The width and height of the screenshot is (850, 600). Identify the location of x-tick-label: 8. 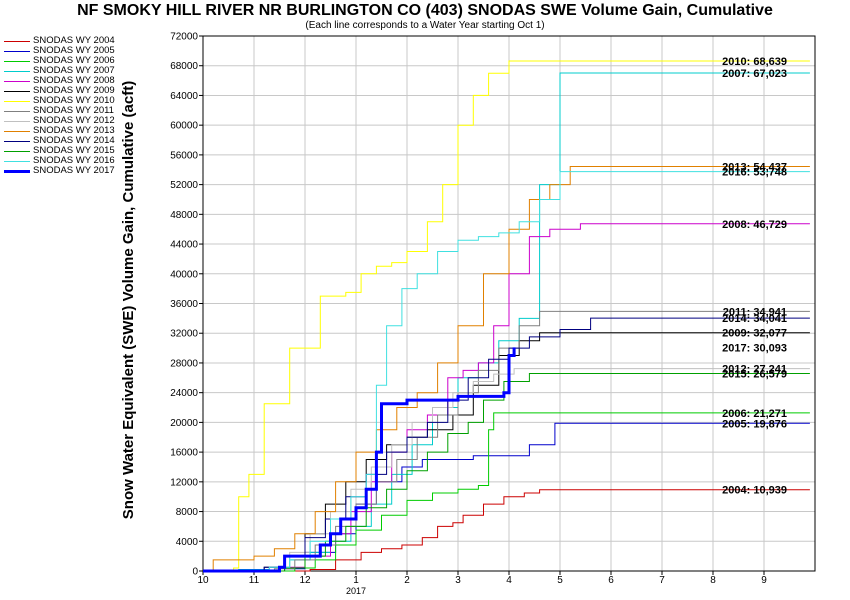
(713, 580).